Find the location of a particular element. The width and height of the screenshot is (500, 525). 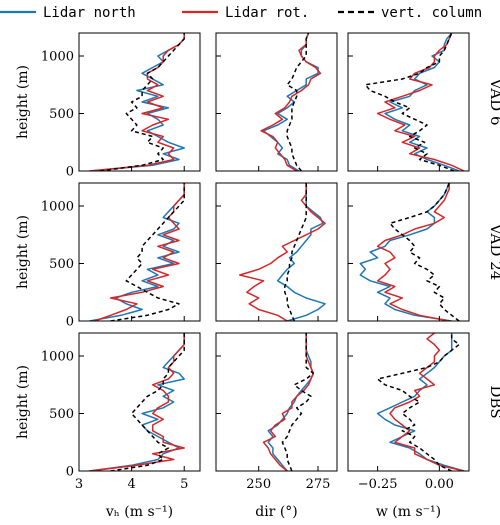

row-label-dbs: DBS is located at coordinates (493, 401).